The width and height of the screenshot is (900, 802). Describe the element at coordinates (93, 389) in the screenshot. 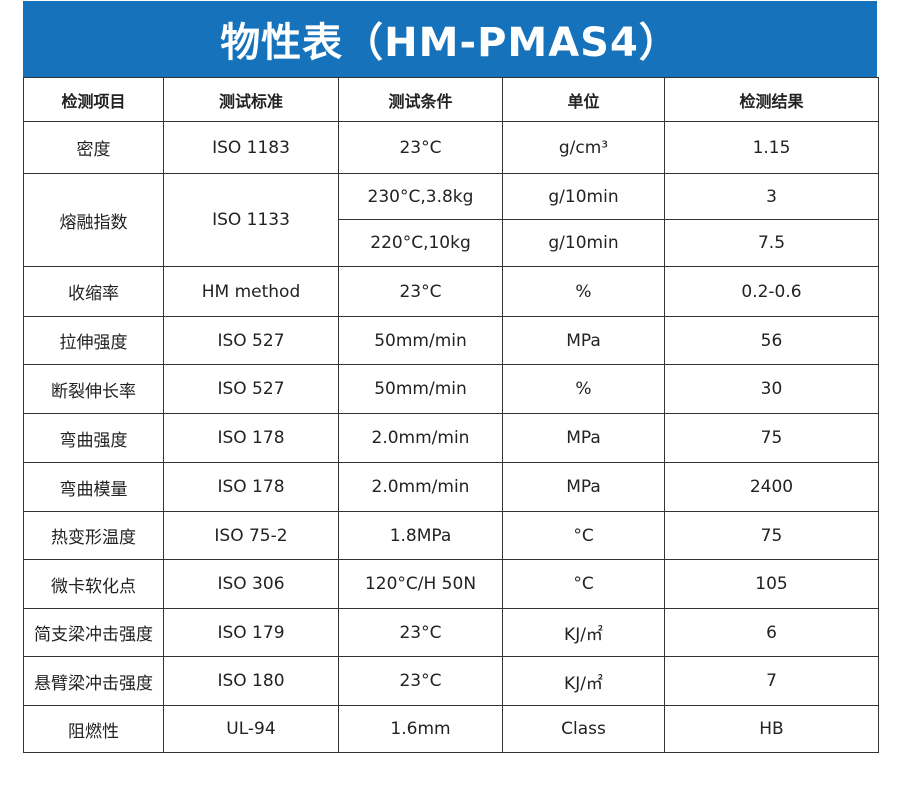

I see `cell-item: 断裂伸长率` at that location.